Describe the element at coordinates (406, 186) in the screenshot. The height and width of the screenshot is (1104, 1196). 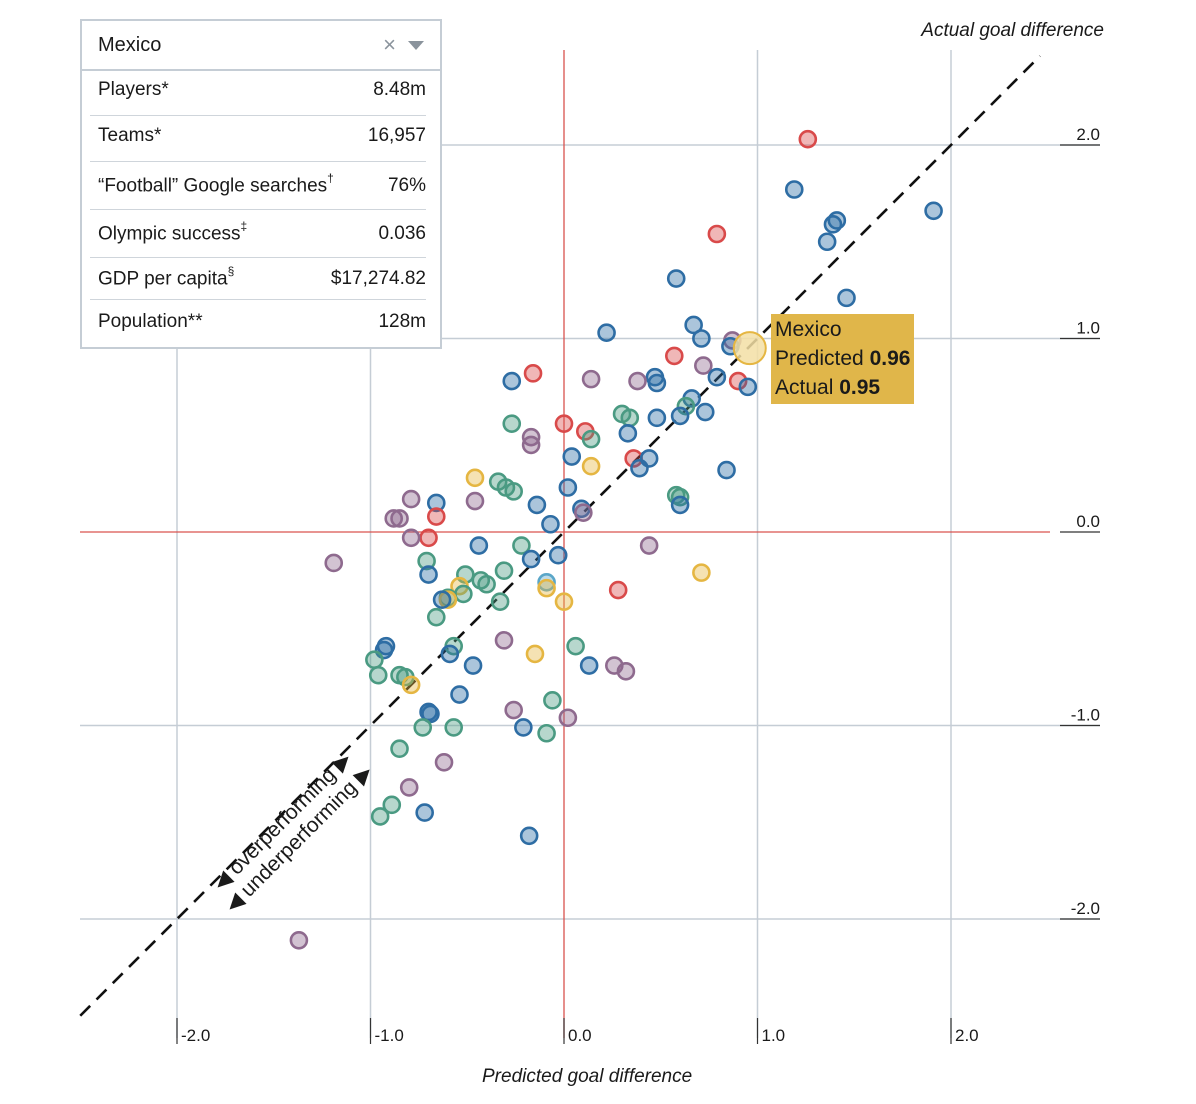
I see `stat-value: 76%` at that location.